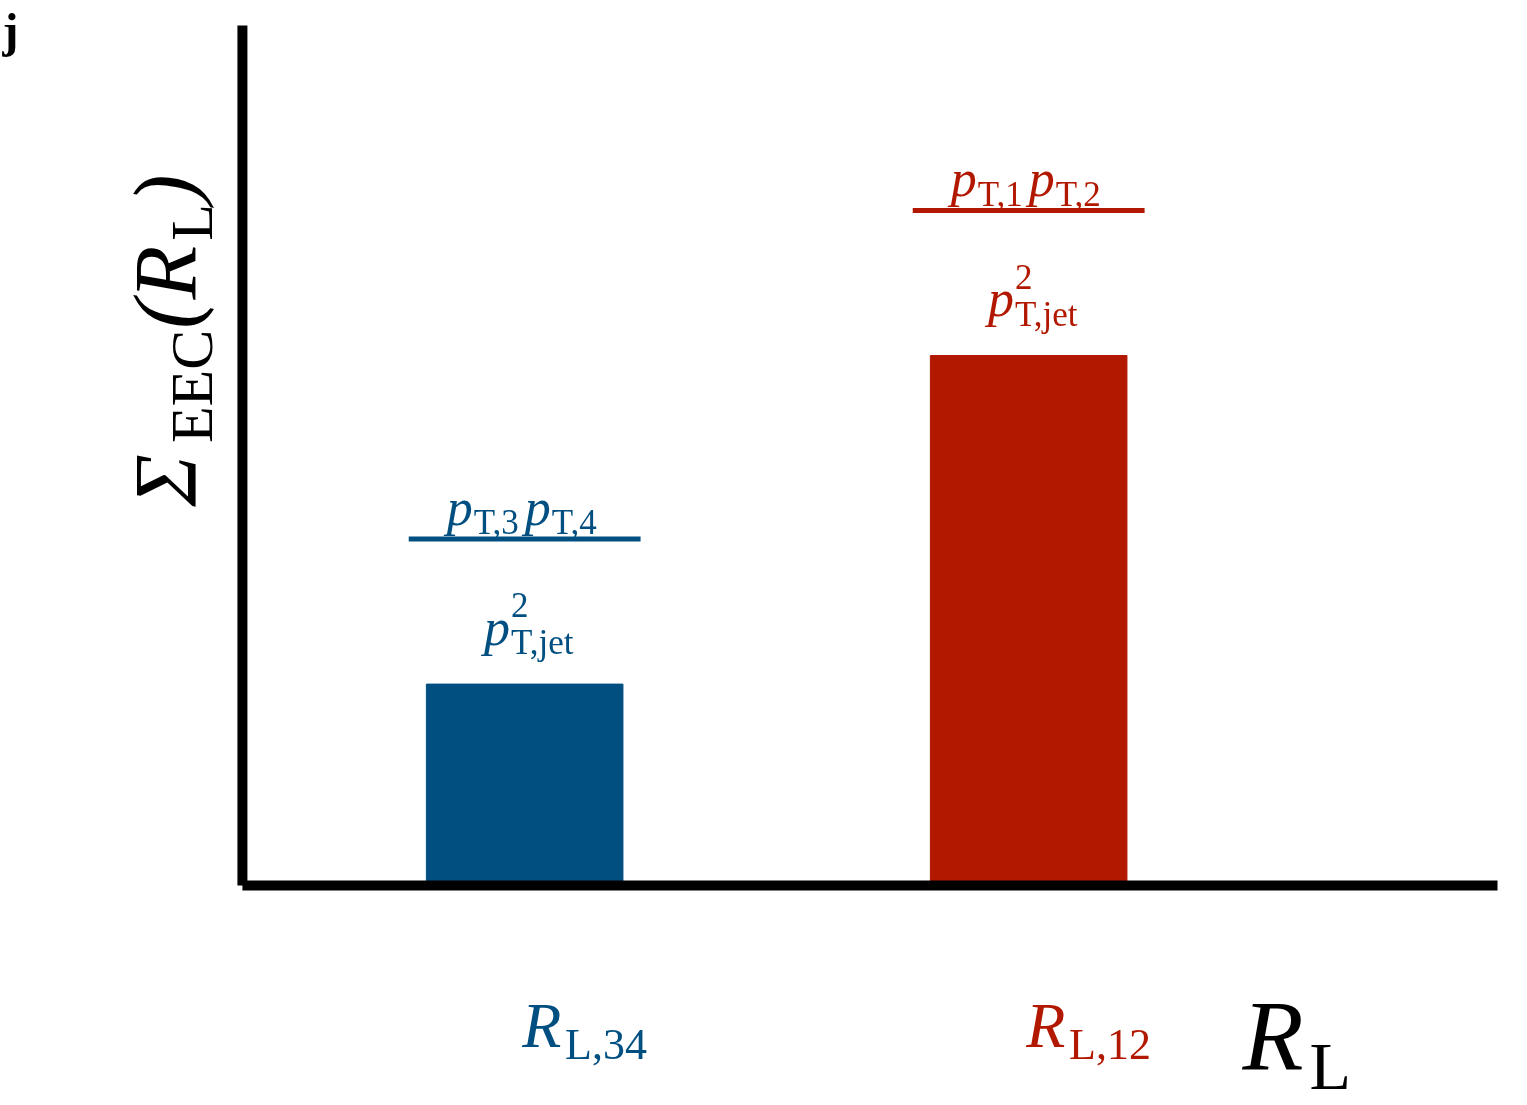  Describe the element at coordinates (10, 30) in the screenshot. I see `text: j` at that location.